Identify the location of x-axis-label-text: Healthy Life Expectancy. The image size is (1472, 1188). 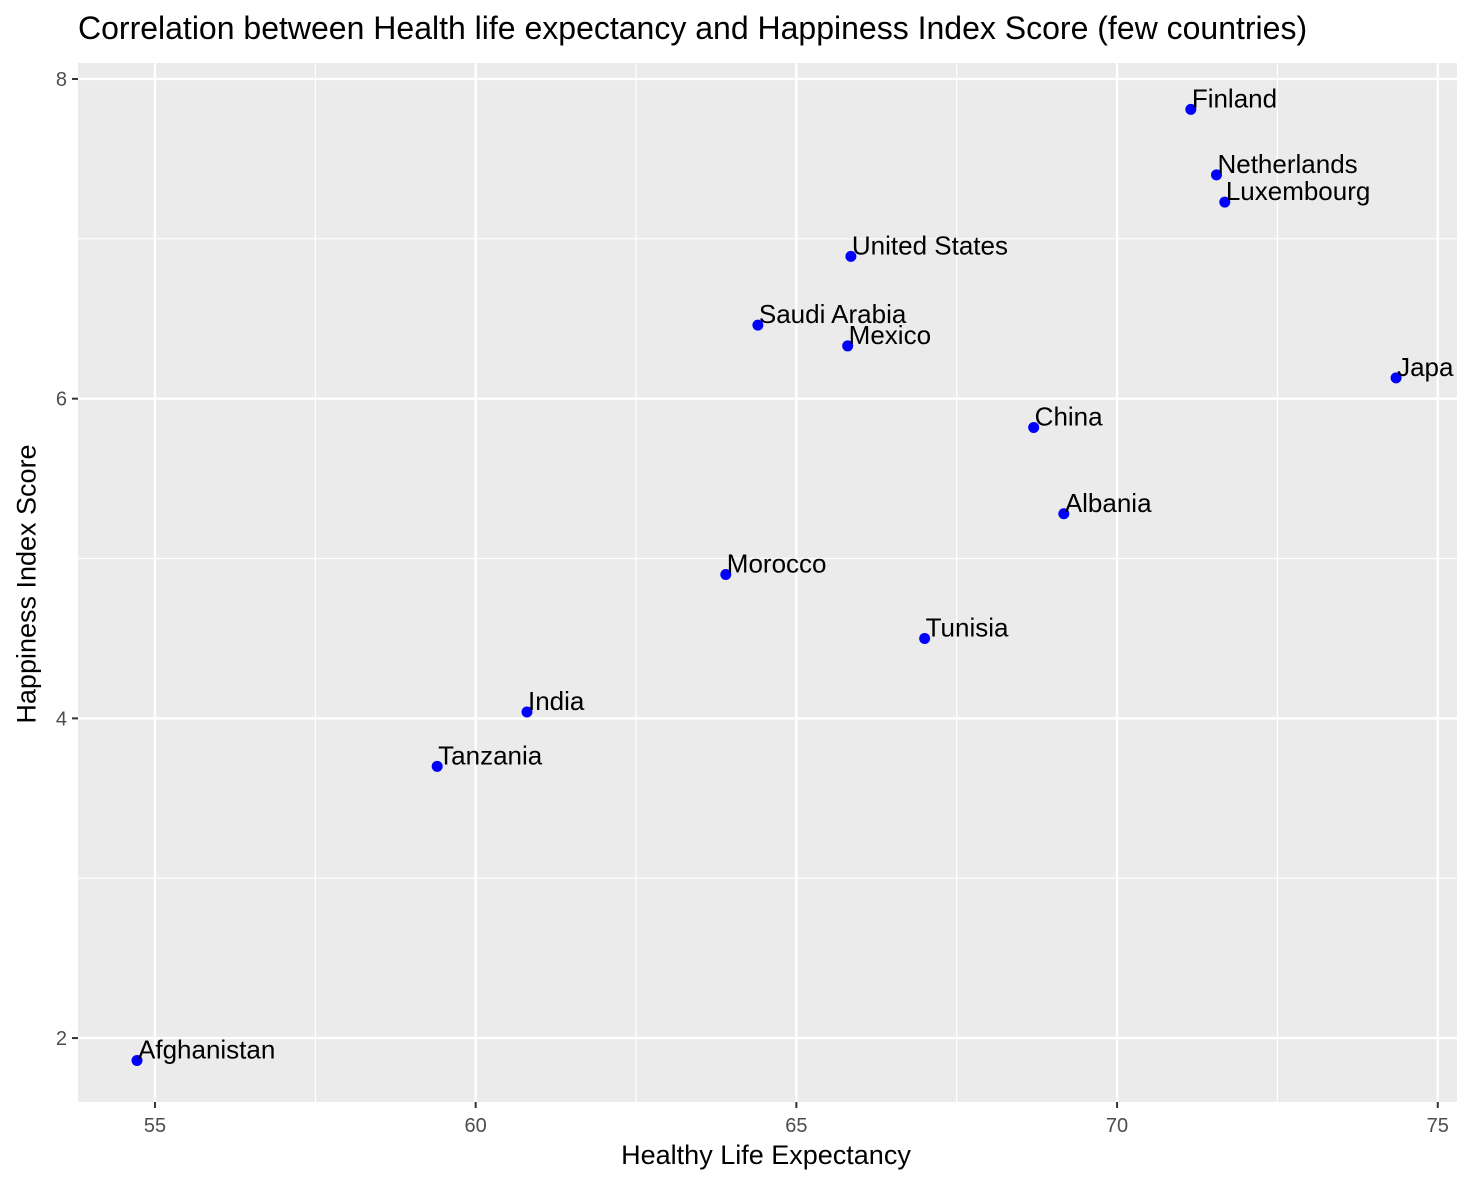
(766, 1155).